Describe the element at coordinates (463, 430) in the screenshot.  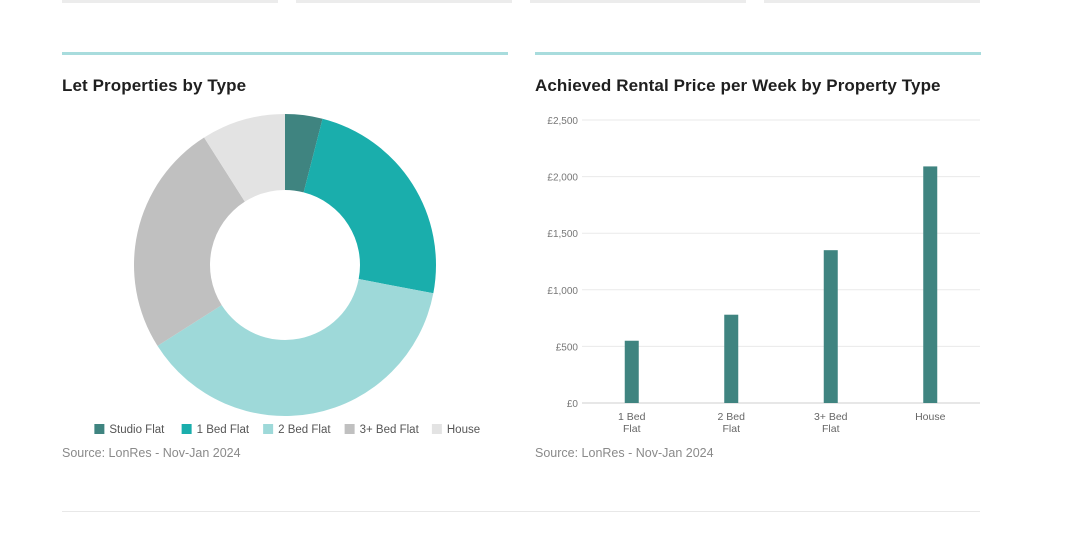
I see `legend-label-house: House` at that location.